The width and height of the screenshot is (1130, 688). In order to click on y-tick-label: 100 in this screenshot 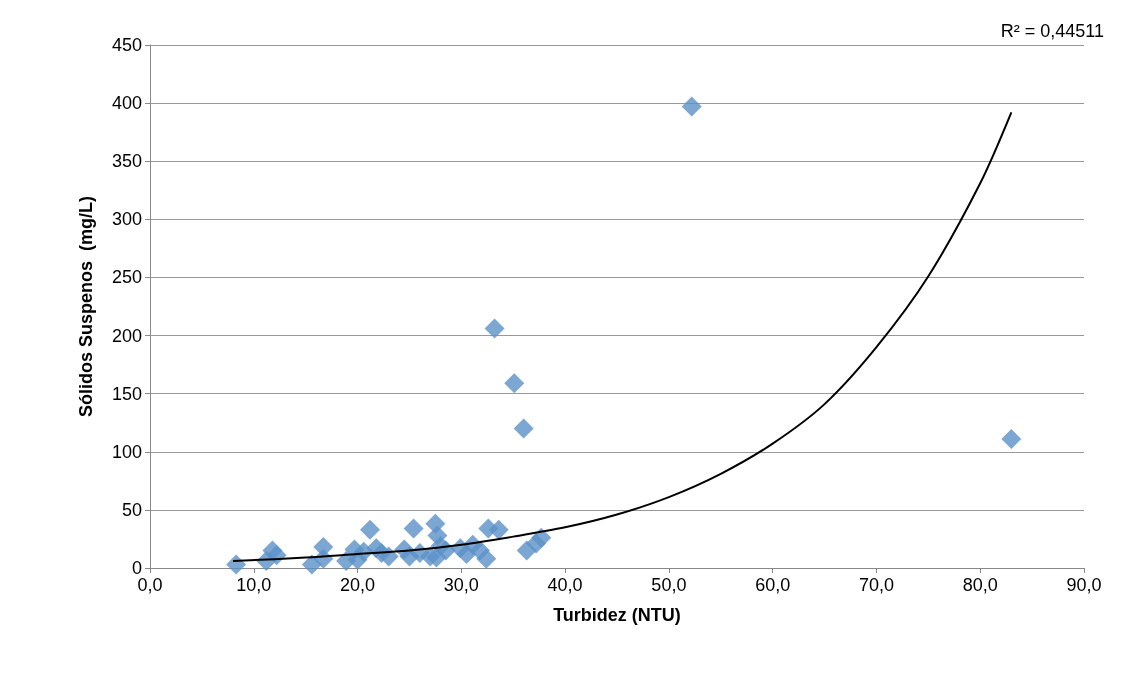, I will do `click(126, 451)`.